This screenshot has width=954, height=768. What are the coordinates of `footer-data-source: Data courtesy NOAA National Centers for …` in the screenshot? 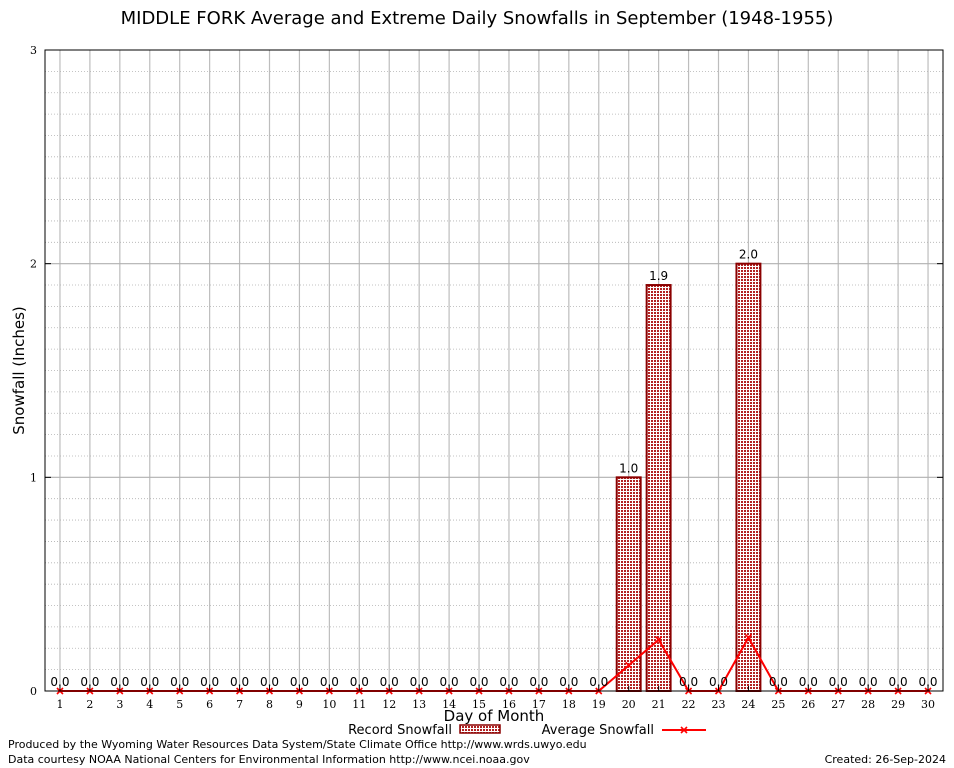 It's located at (269, 759).